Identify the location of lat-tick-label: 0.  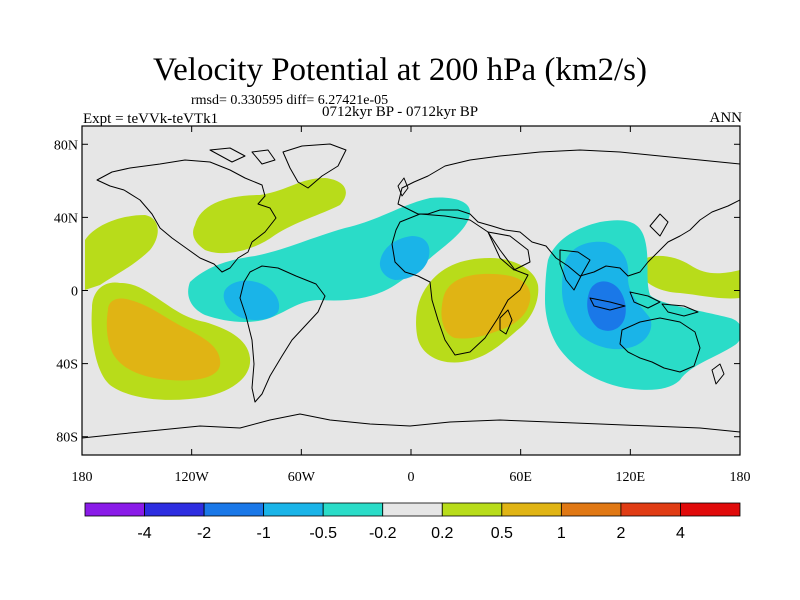
(74, 292).